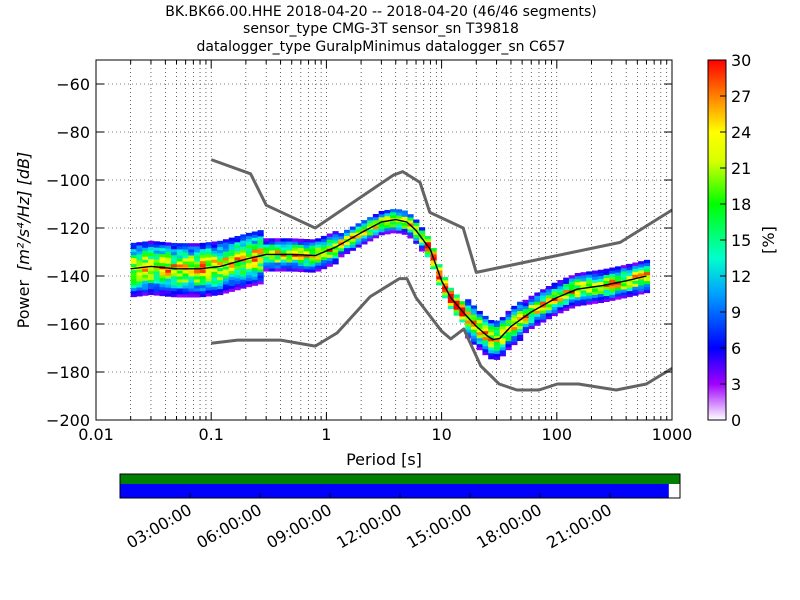  I want to click on colorbar-ticks: 0 3 6 9 12 15 18 21 24 27 30, so click(735, 240).